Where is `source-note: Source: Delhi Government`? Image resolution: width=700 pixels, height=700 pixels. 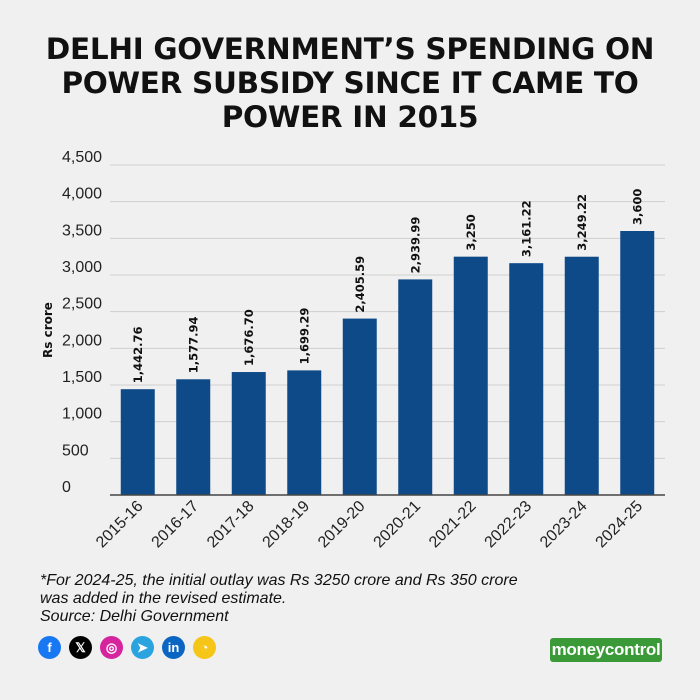
source-note: Source: Delhi Government is located at coordinates (134, 616).